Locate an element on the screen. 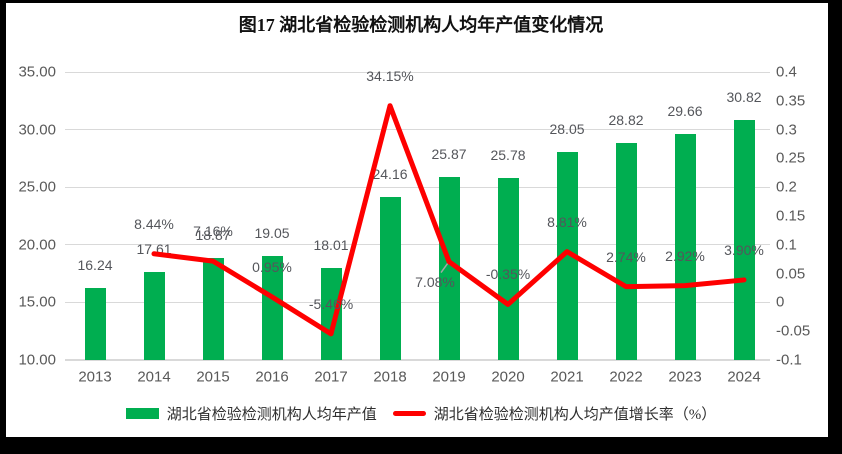 Image resolution: width=842 pixels, height=454 pixels. bar-label-2013: 16.24 is located at coordinates (95, 265).